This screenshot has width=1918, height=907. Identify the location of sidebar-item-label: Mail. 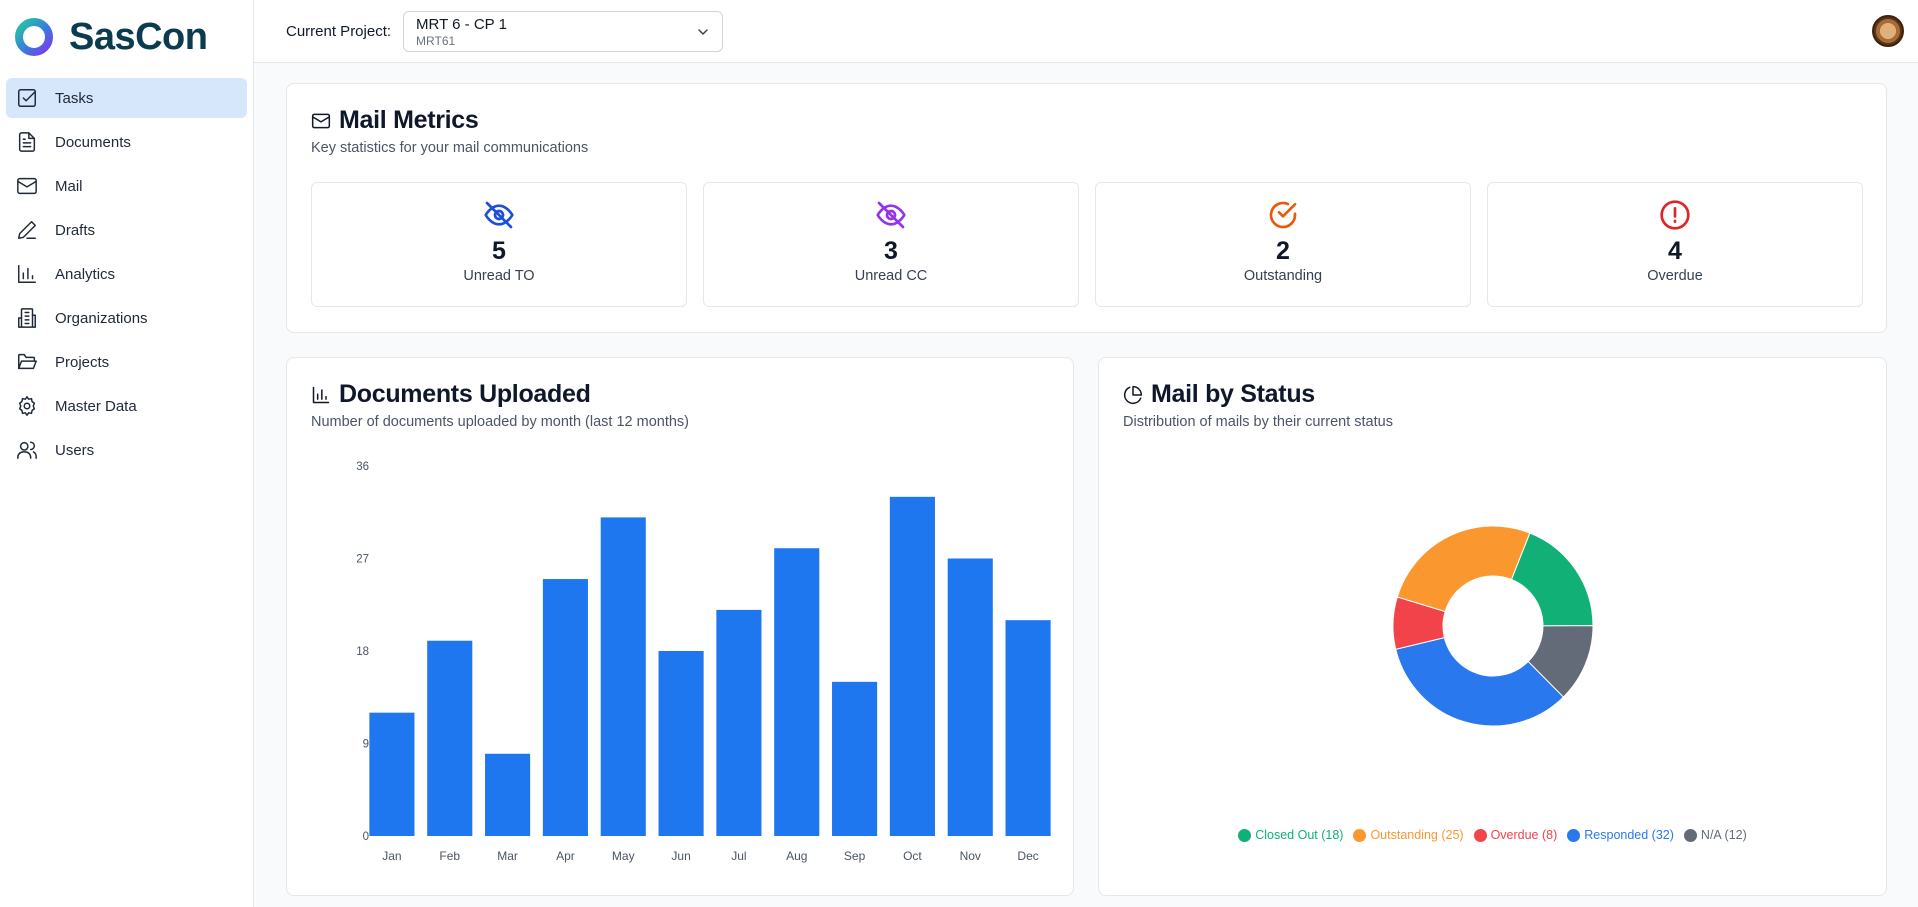
(69, 186).